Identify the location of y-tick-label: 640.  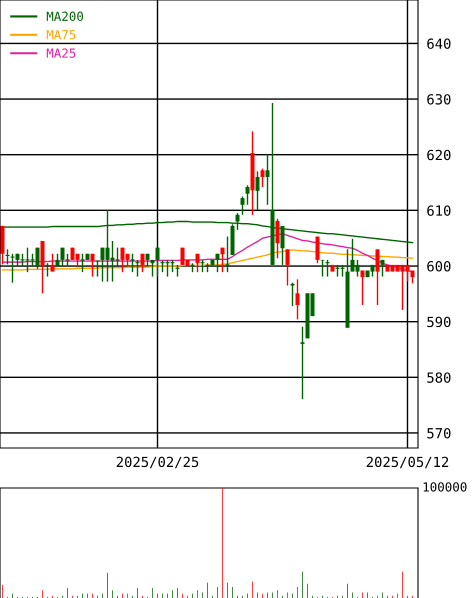
(439, 43).